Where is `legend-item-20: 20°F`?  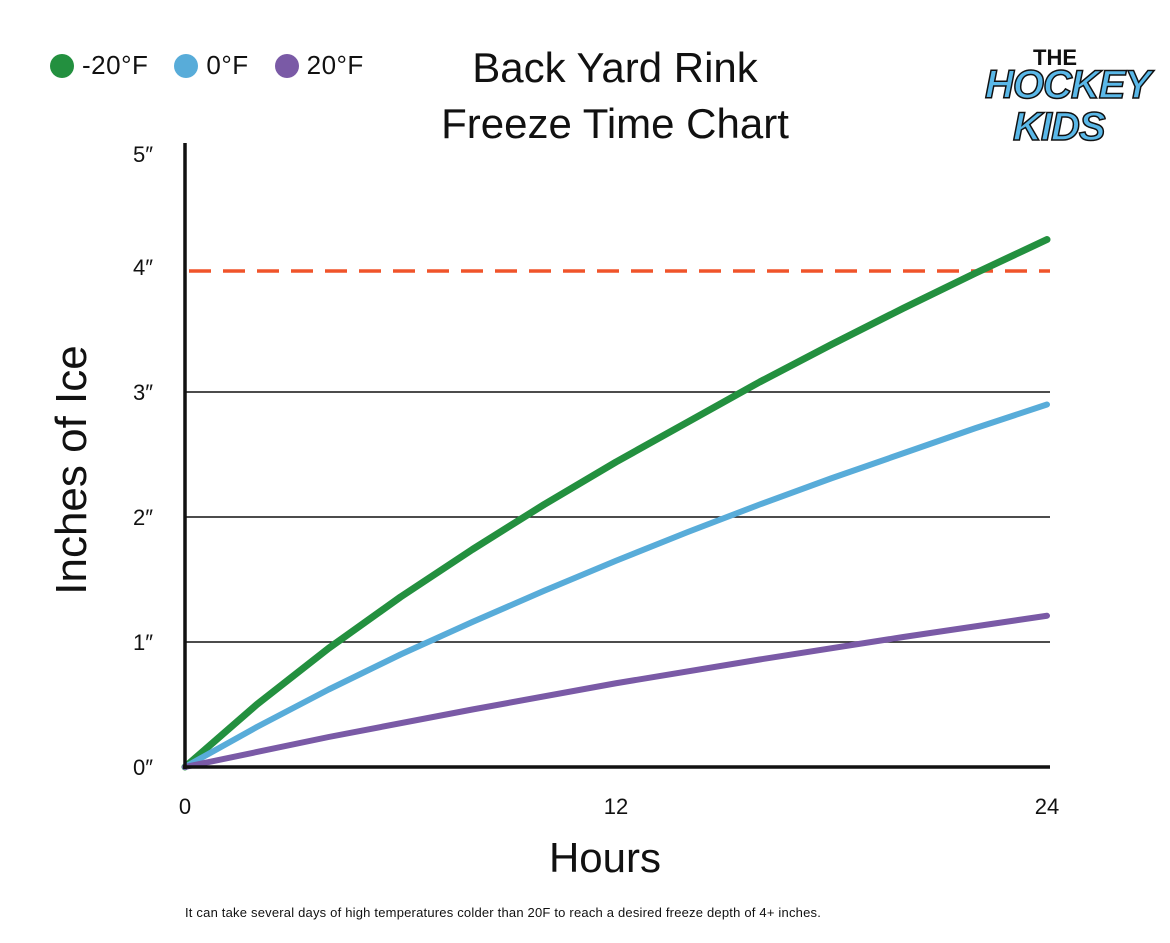 legend-item-20: 20°F is located at coordinates (319, 65).